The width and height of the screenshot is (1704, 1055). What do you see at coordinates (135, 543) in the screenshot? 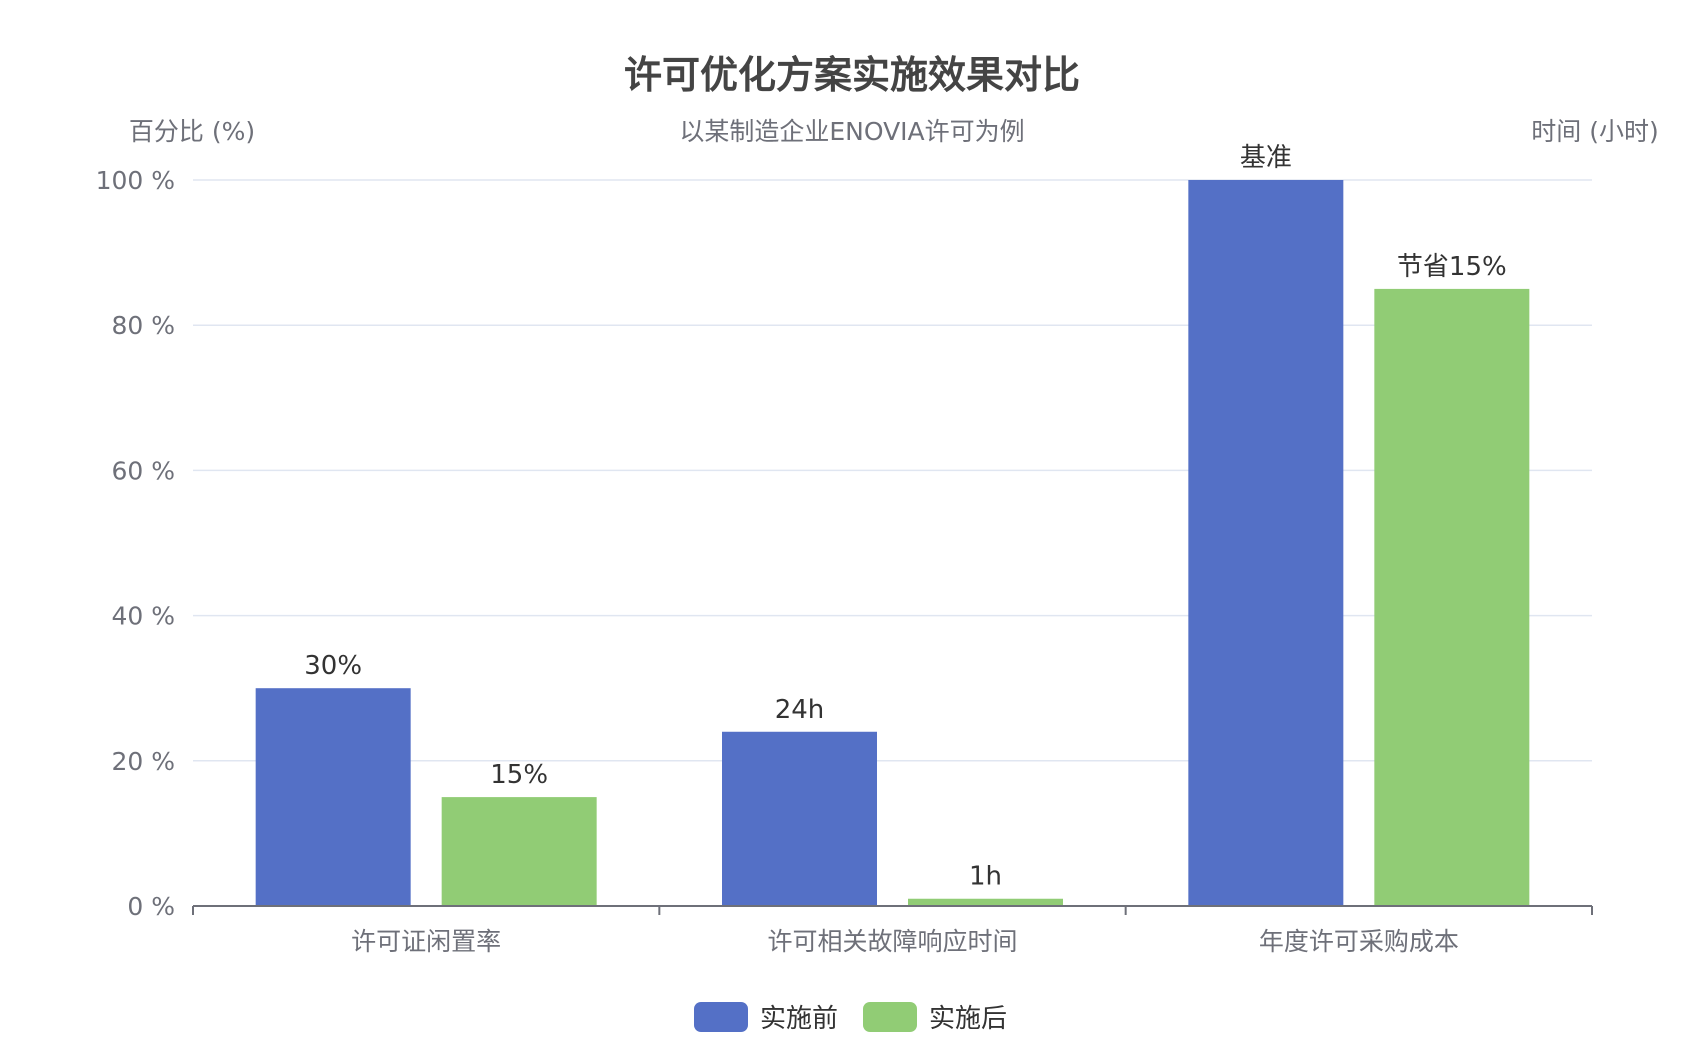
I see `y-axis-ticks: 0 % 20 % 40 % 60 % 80 % 100 %` at bounding box center [135, 543].